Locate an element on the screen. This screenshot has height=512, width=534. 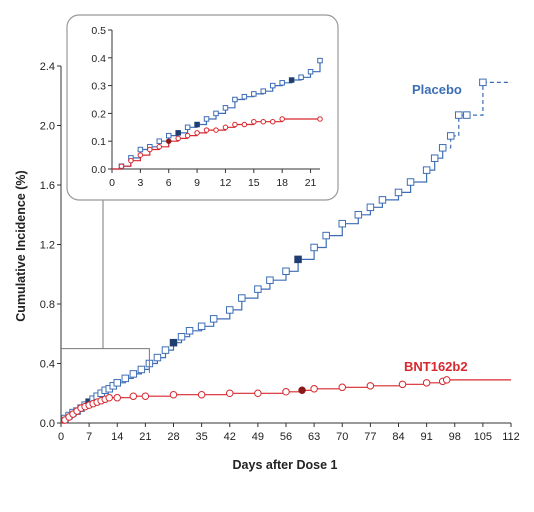
x-tick-label: 77 is located at coordinates (370, 437).